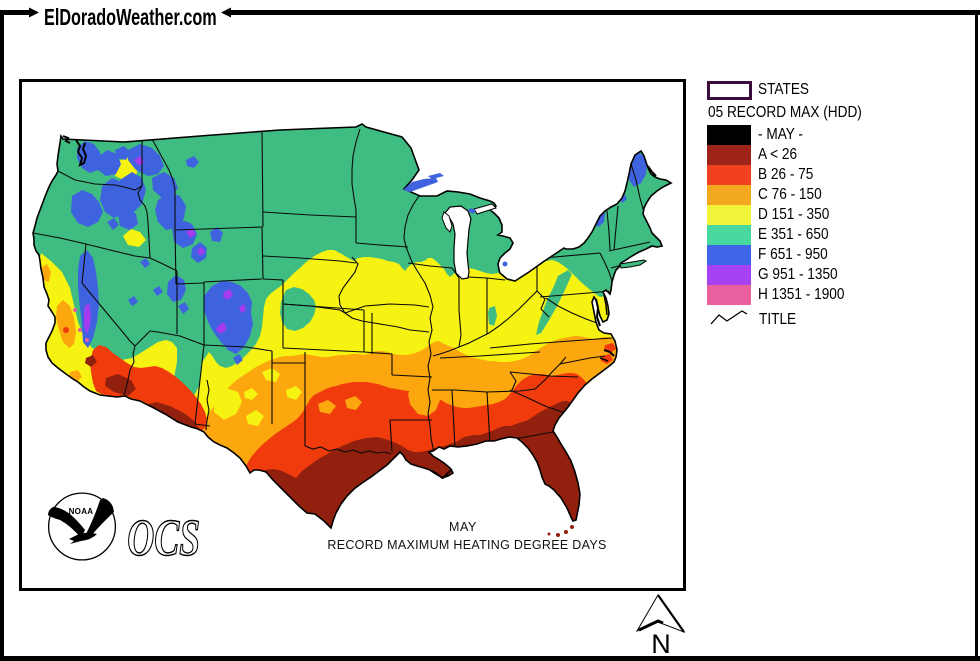  I want to click on svg-text: OCS, so click(163, 537).